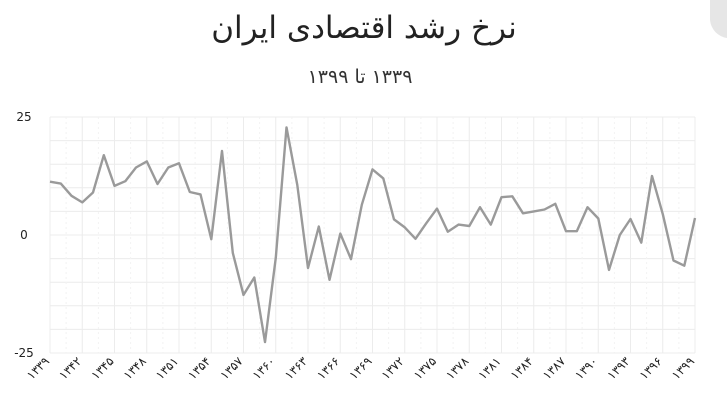 This screenshot has height=414, width=727. Describe the element at coordinates (199, 368) in the screenshot. I see `x-tick-label: ۱۳۵۴` at that location.